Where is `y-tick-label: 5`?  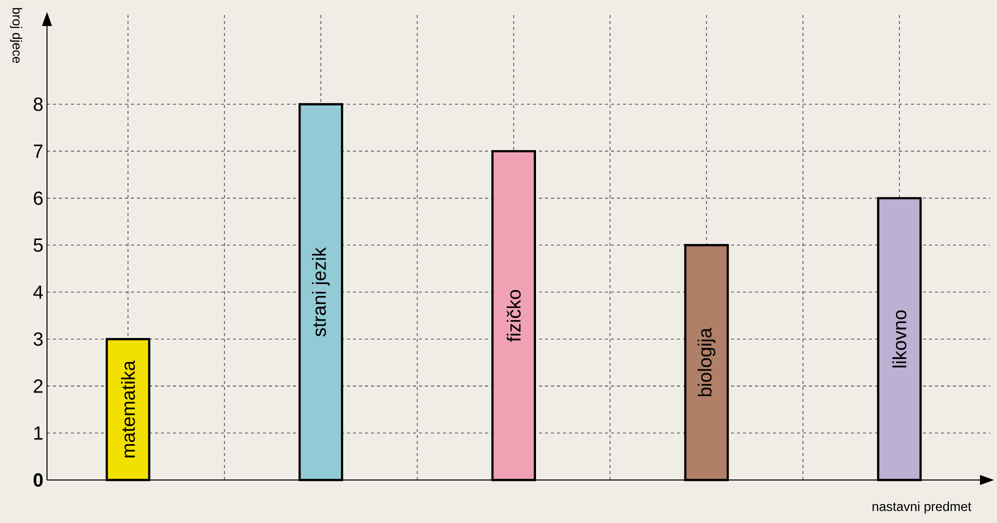
y-tick-label: 5 is located at coordinates (38, 245).